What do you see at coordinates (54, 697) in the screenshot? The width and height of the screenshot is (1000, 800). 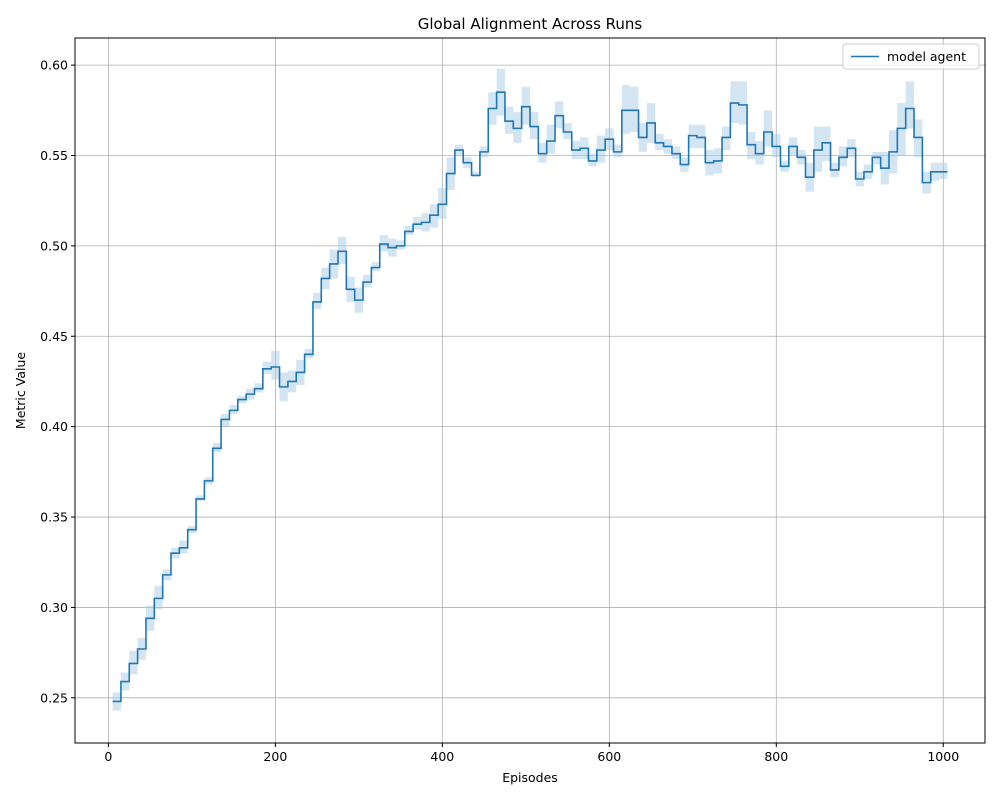 I see `y-tick-label: 0.25` at bounding box center [54, 697].